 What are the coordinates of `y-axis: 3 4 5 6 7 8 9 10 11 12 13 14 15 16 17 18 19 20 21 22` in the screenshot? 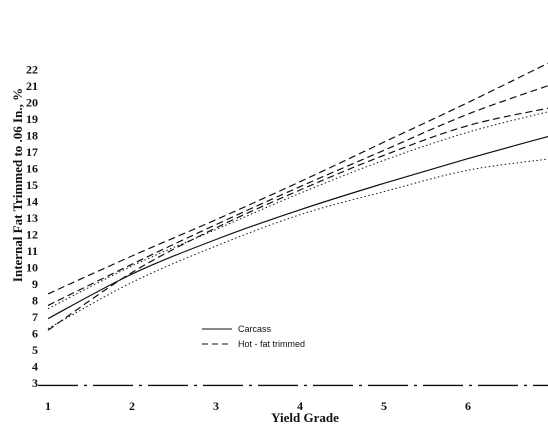 It's located at (32, 227).